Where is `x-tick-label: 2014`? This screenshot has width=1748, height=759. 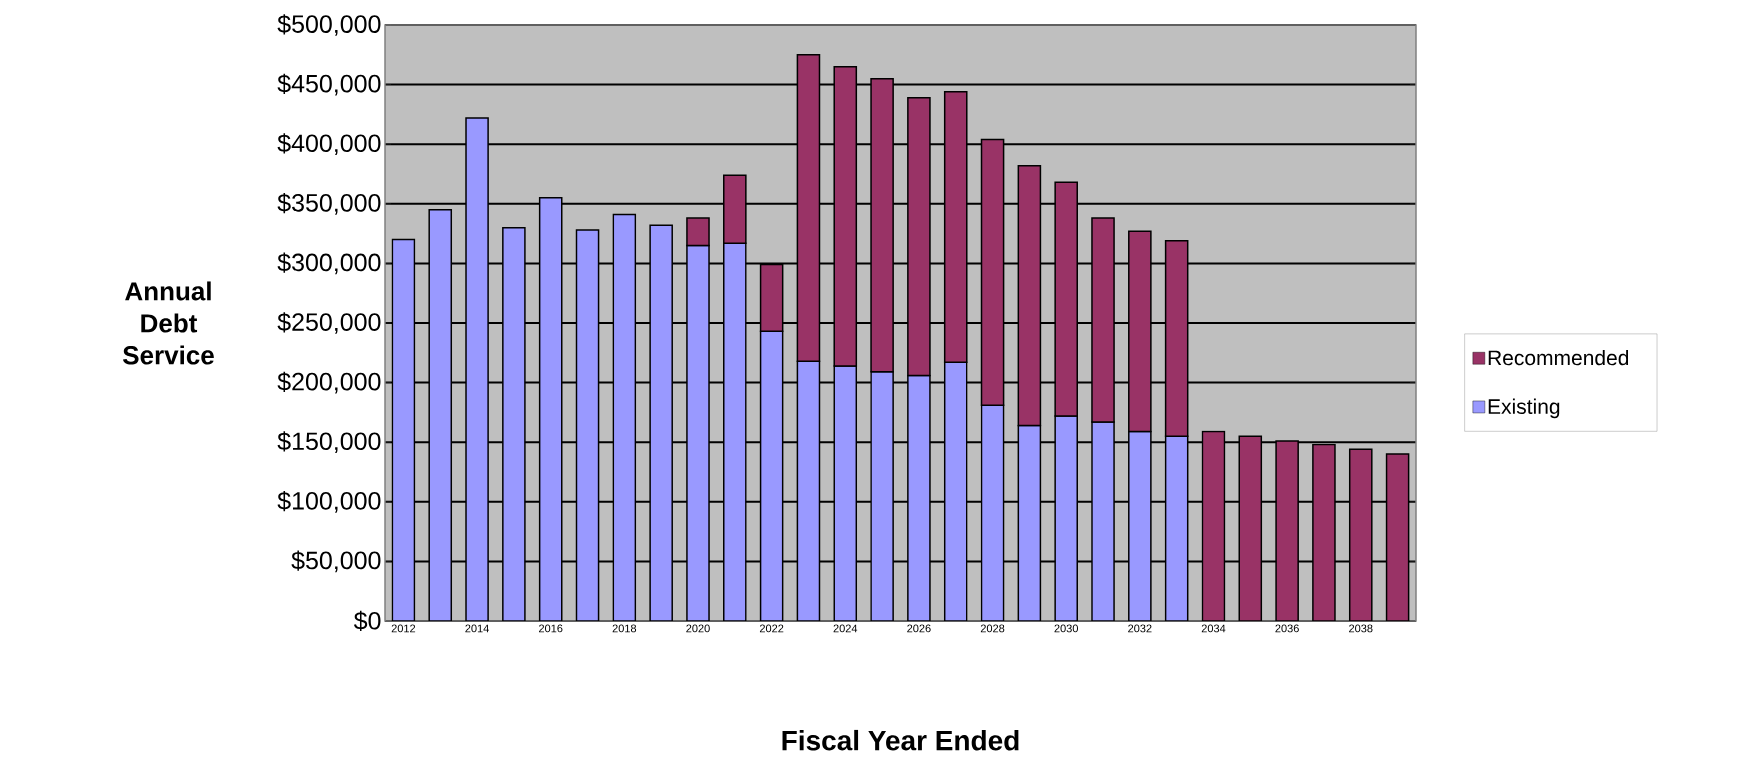 x-tick-label: 2014 is located at coordinates (477, 628).